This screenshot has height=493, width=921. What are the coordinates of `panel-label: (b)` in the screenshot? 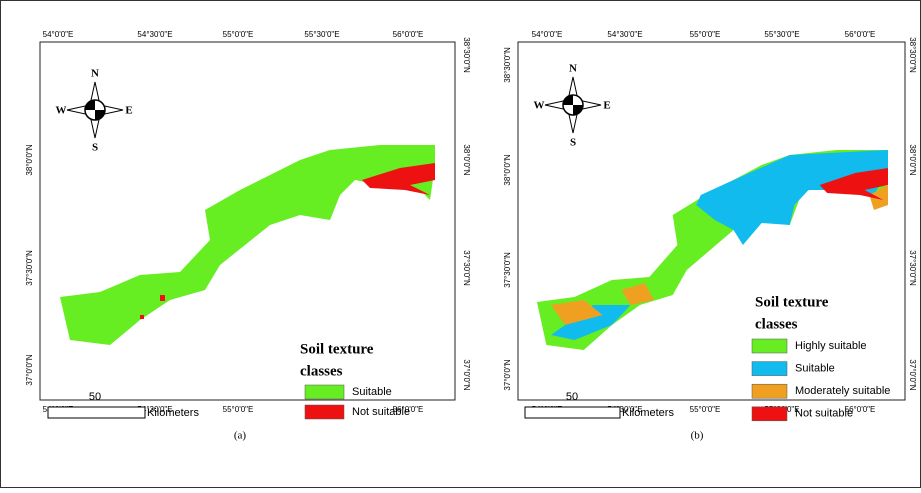 It's located at (697, 436).